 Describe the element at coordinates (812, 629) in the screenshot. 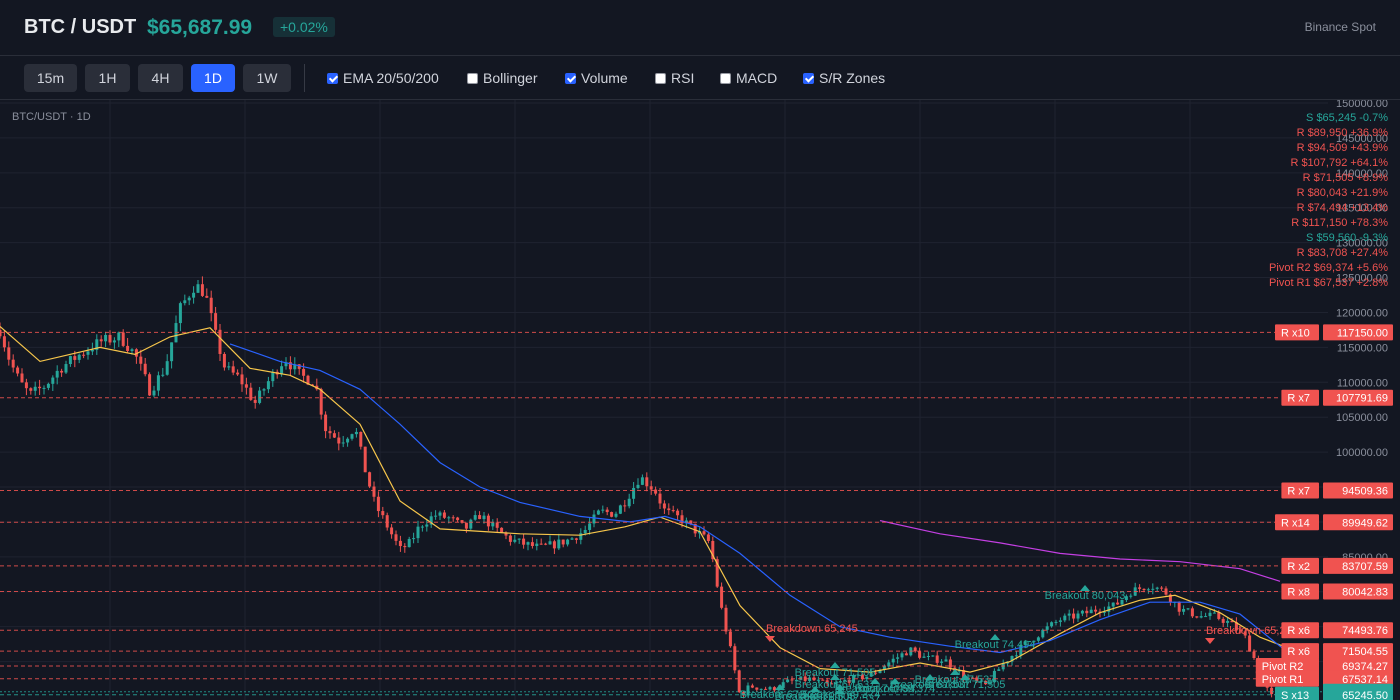

I see `breakdown-label: Breakdown 65,245` at that location.